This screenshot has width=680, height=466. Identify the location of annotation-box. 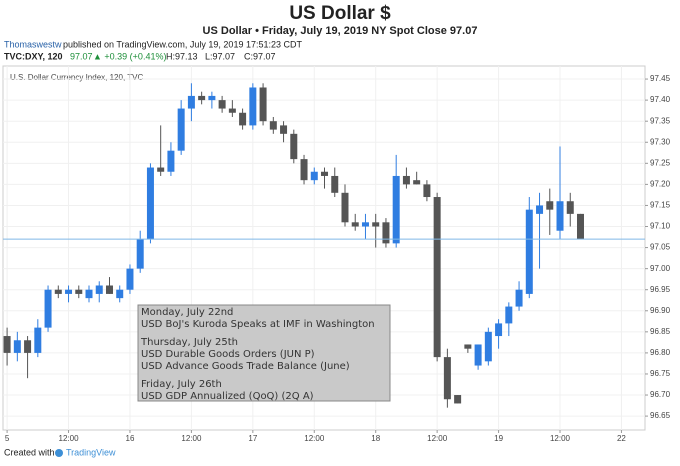
(264, 353).